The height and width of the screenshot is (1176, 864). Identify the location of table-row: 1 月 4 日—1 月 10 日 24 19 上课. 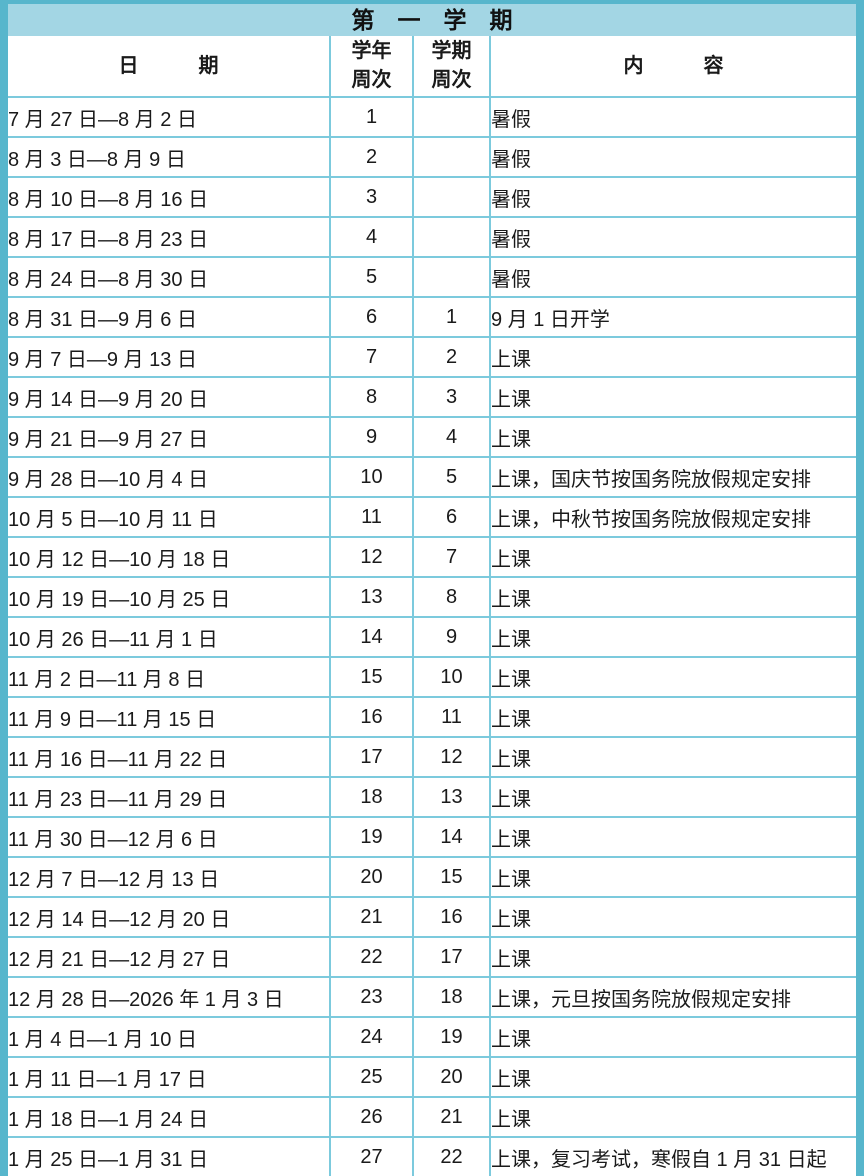
(432, 1037).